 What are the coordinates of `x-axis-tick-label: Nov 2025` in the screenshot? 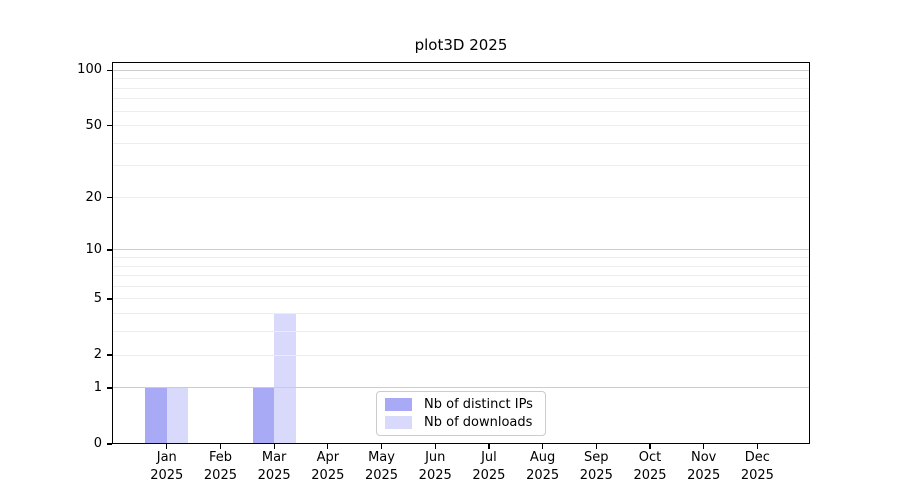 It's located at (704, 466).